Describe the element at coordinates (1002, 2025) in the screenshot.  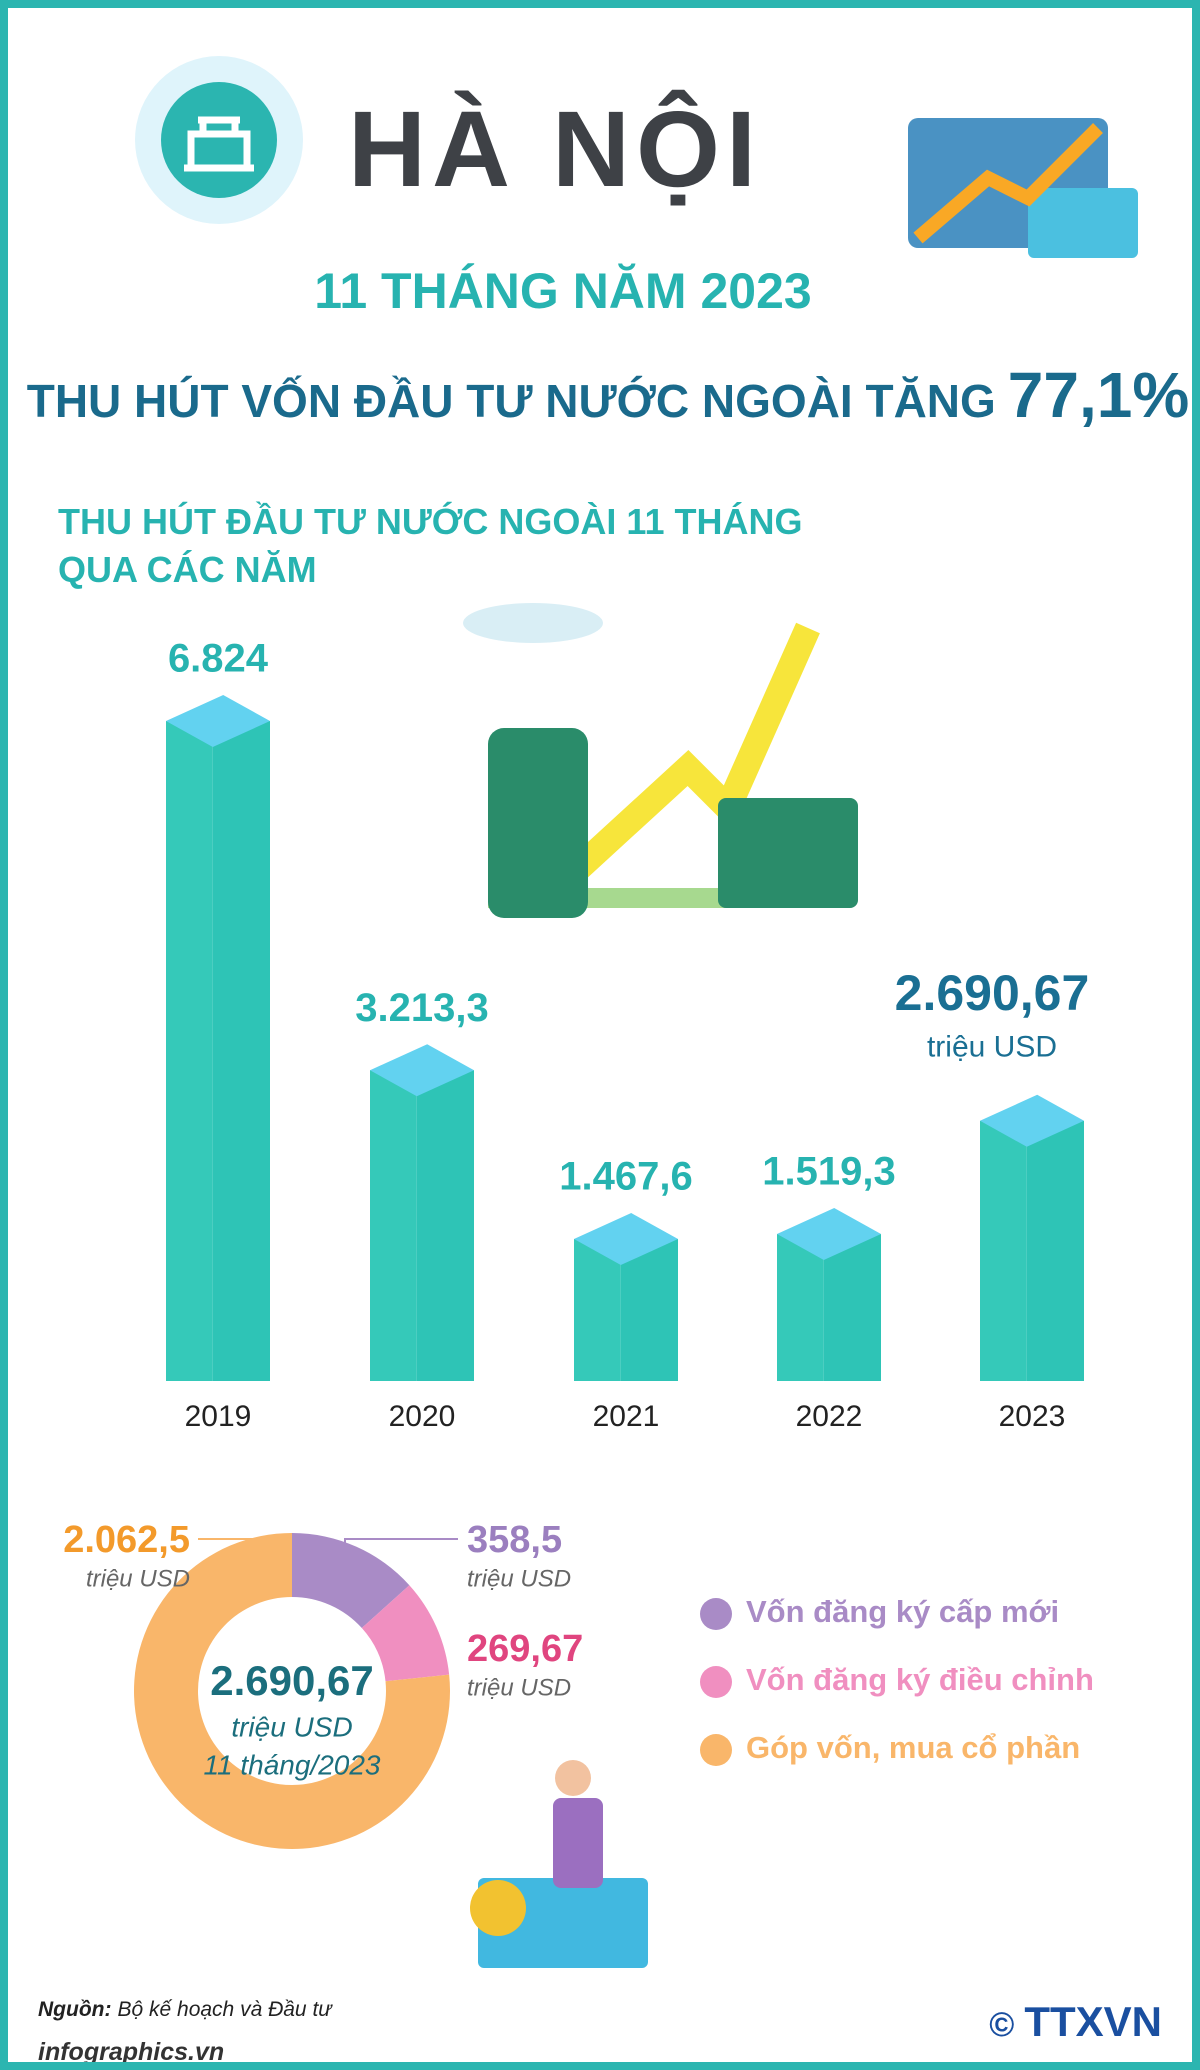
I see `copyright: ©` at that location.